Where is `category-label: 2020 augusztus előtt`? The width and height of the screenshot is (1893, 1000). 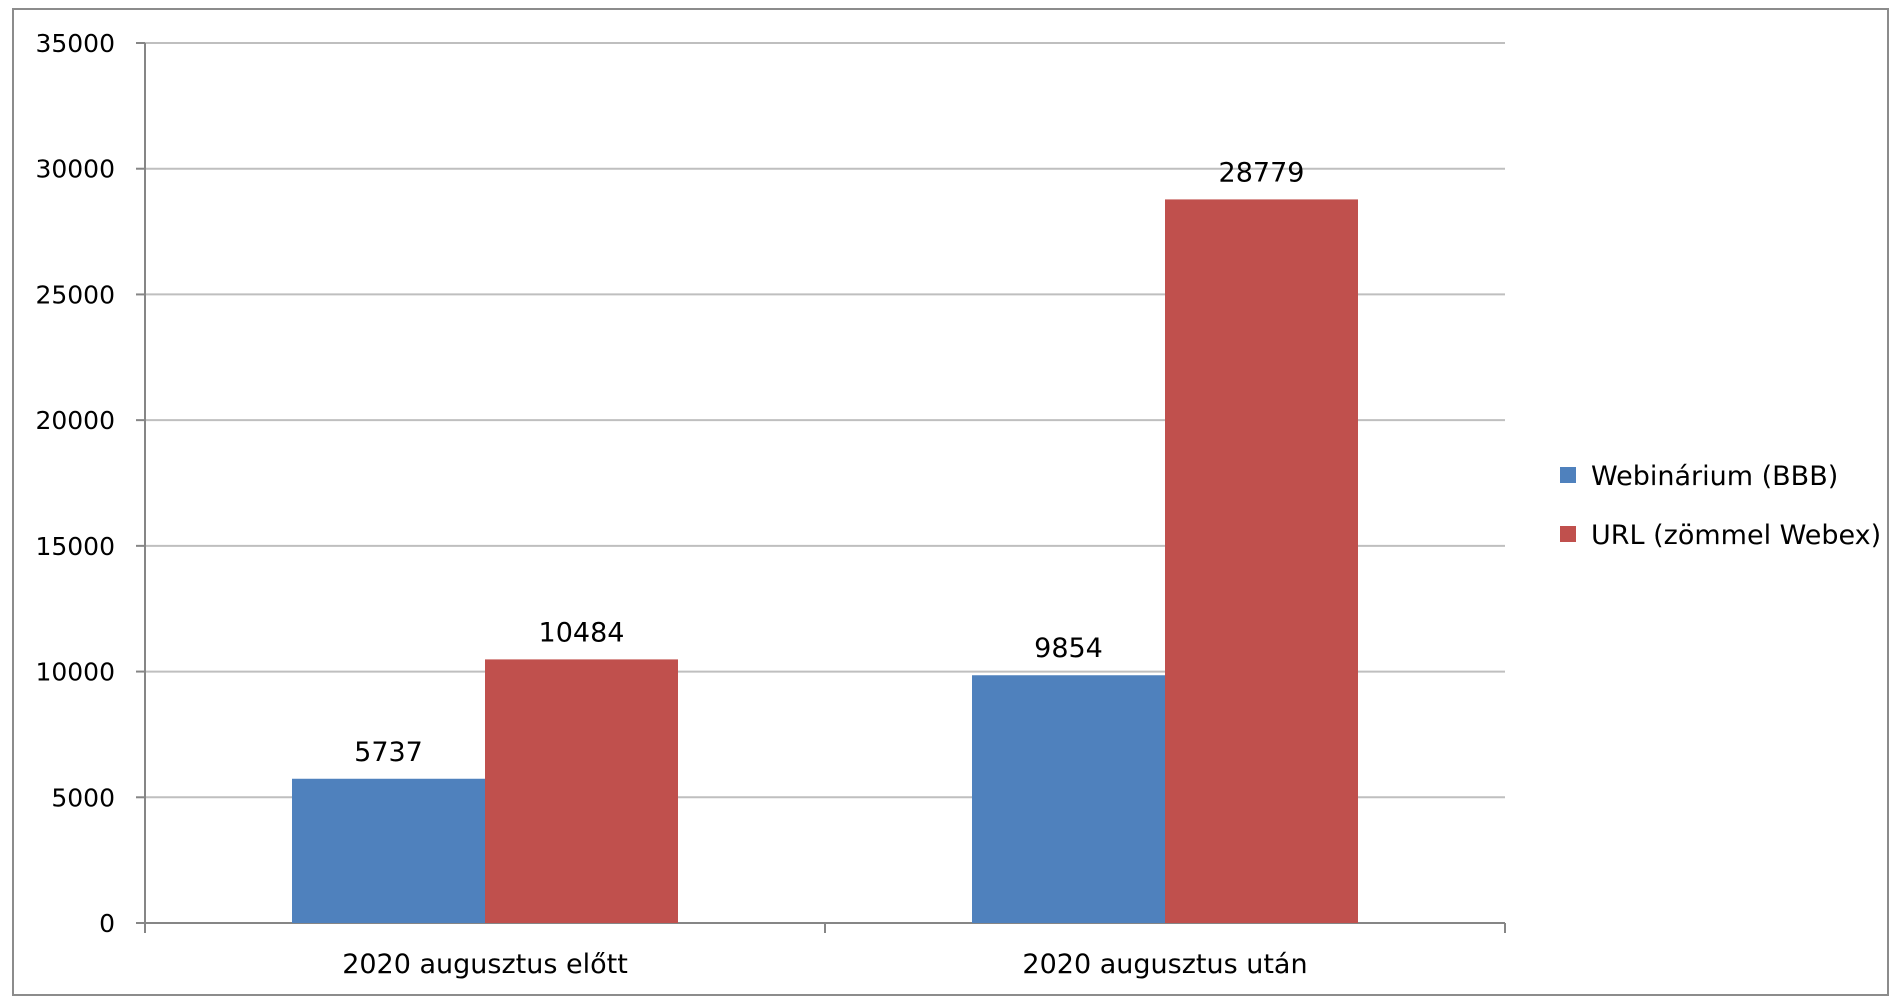 category-label: 2020 augusztus előtt is located at coordinates (485, 964).